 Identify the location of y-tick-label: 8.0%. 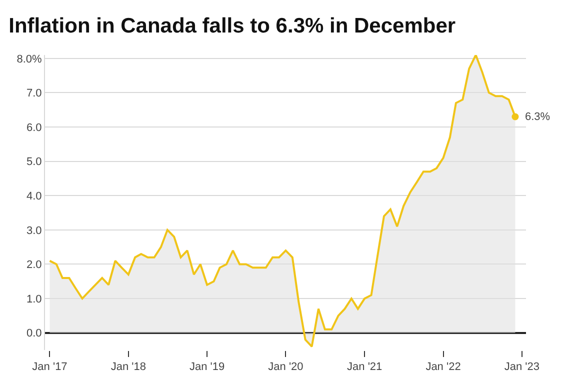
(29, 59).